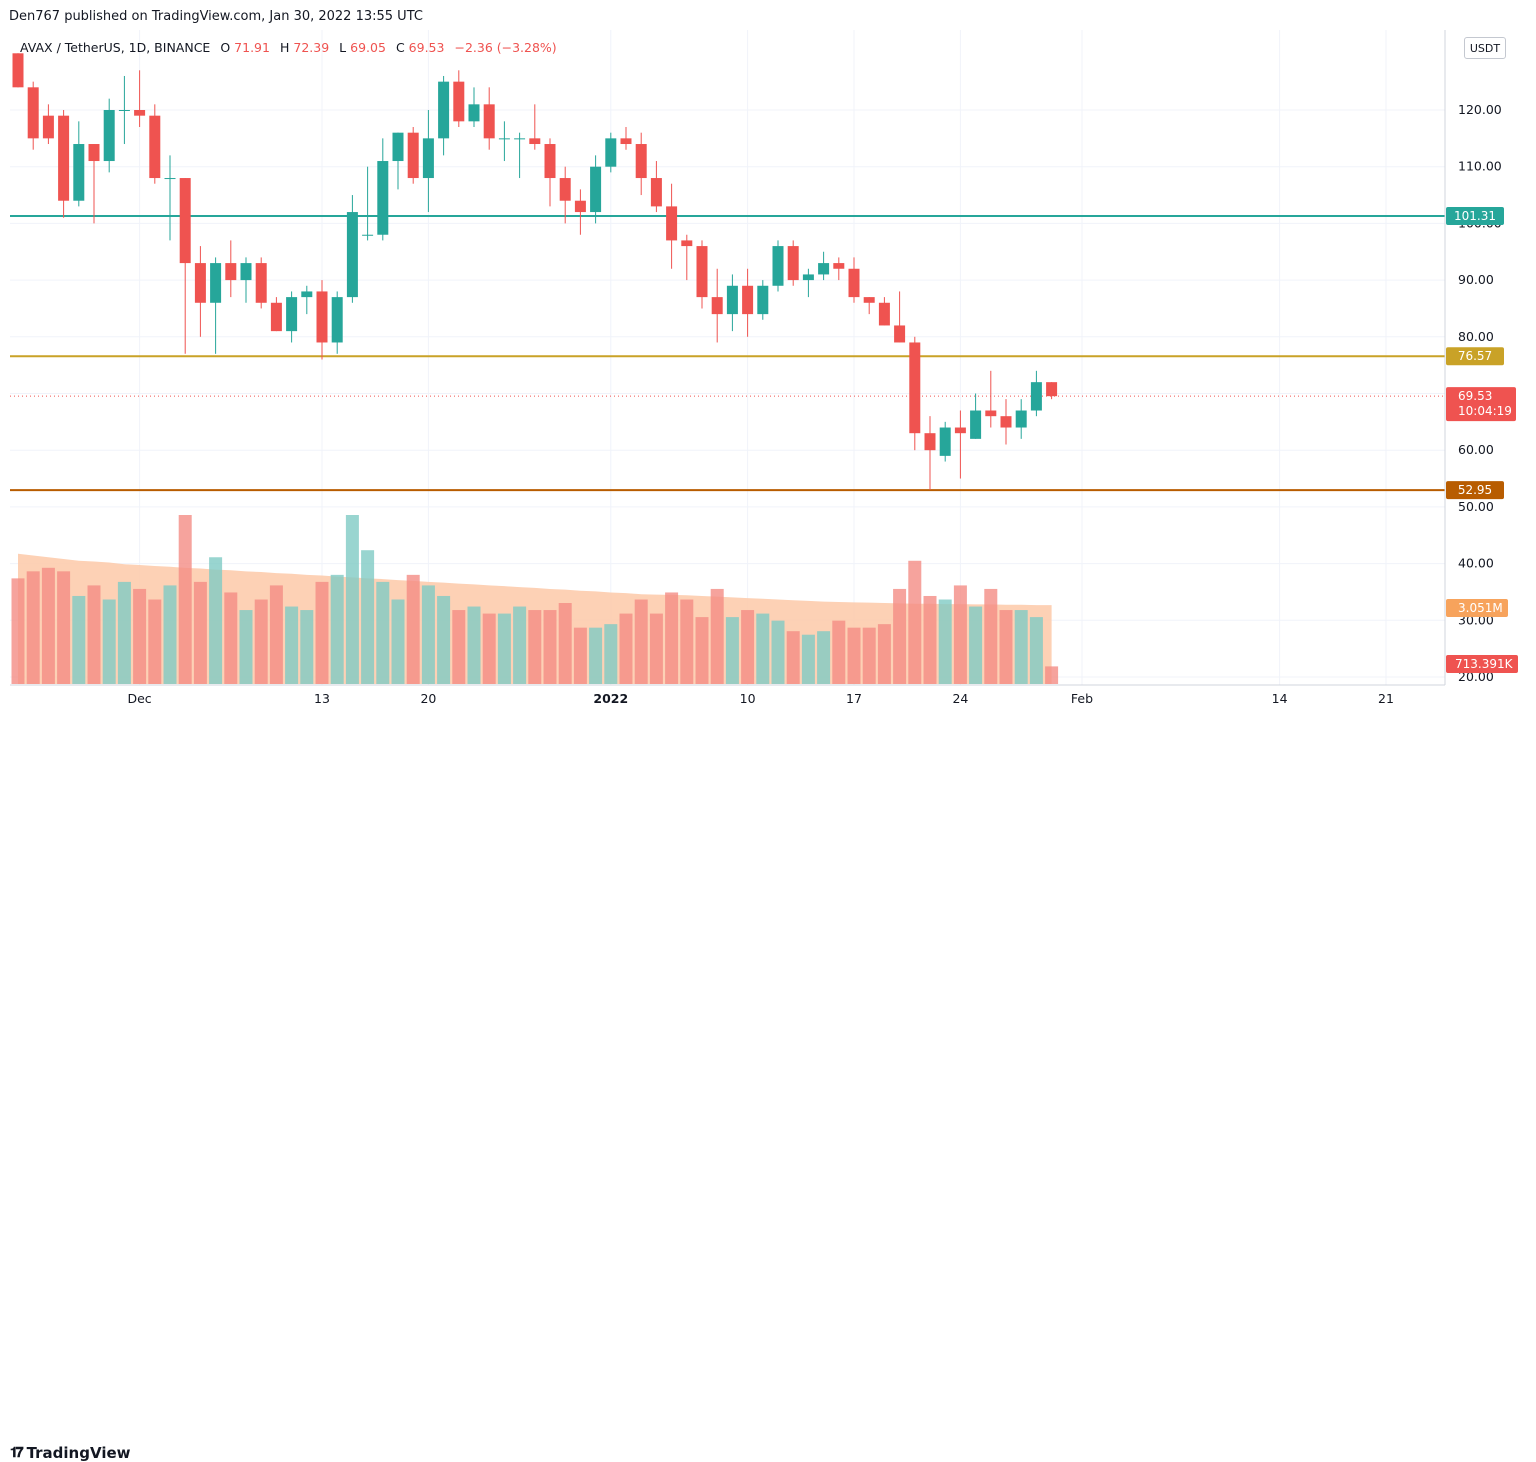 This screenshot has height=1462, width=1536. I want to click on x-tick-label: 2022, so click(610, 698).